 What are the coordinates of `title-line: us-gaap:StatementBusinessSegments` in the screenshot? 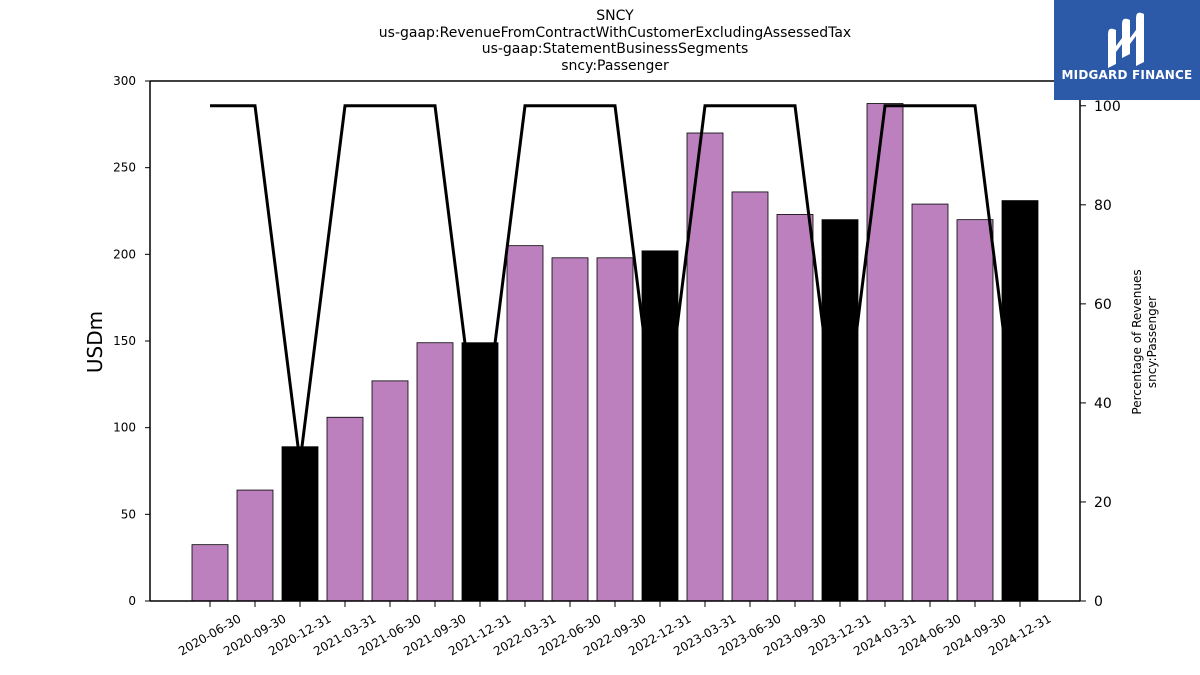 It's located at (615, 49).